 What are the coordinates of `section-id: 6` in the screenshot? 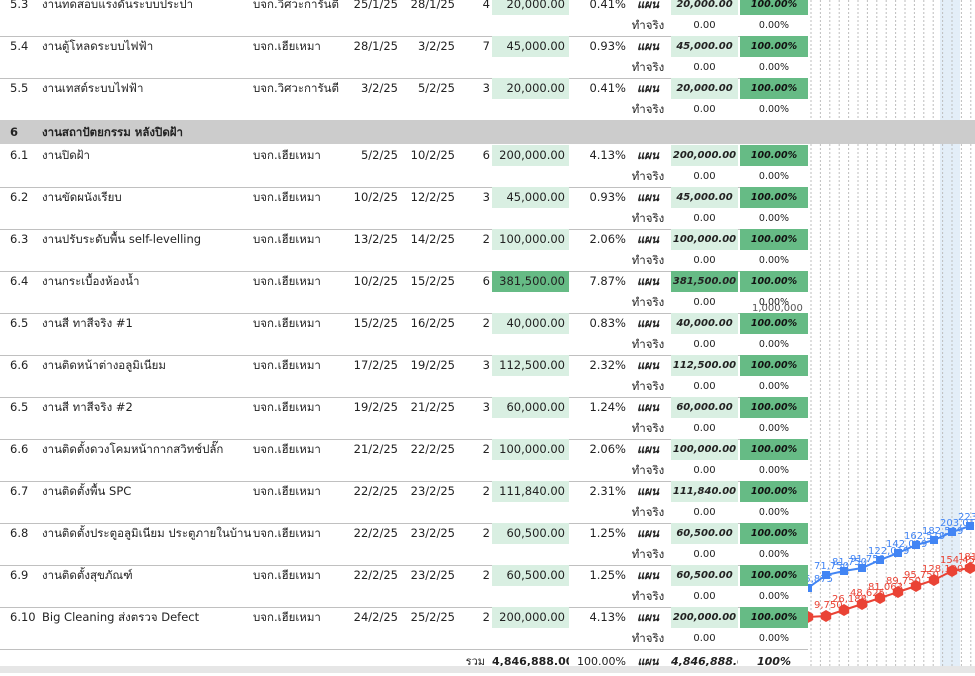 It's located at (14, 132).